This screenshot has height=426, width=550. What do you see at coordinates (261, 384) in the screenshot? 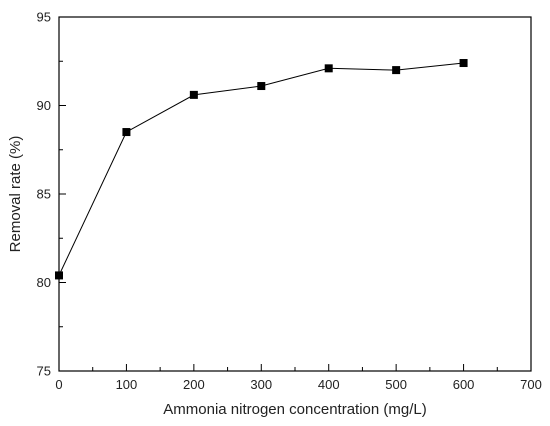
I see `x-tick-label: 300` at bounding box center [261, 384].